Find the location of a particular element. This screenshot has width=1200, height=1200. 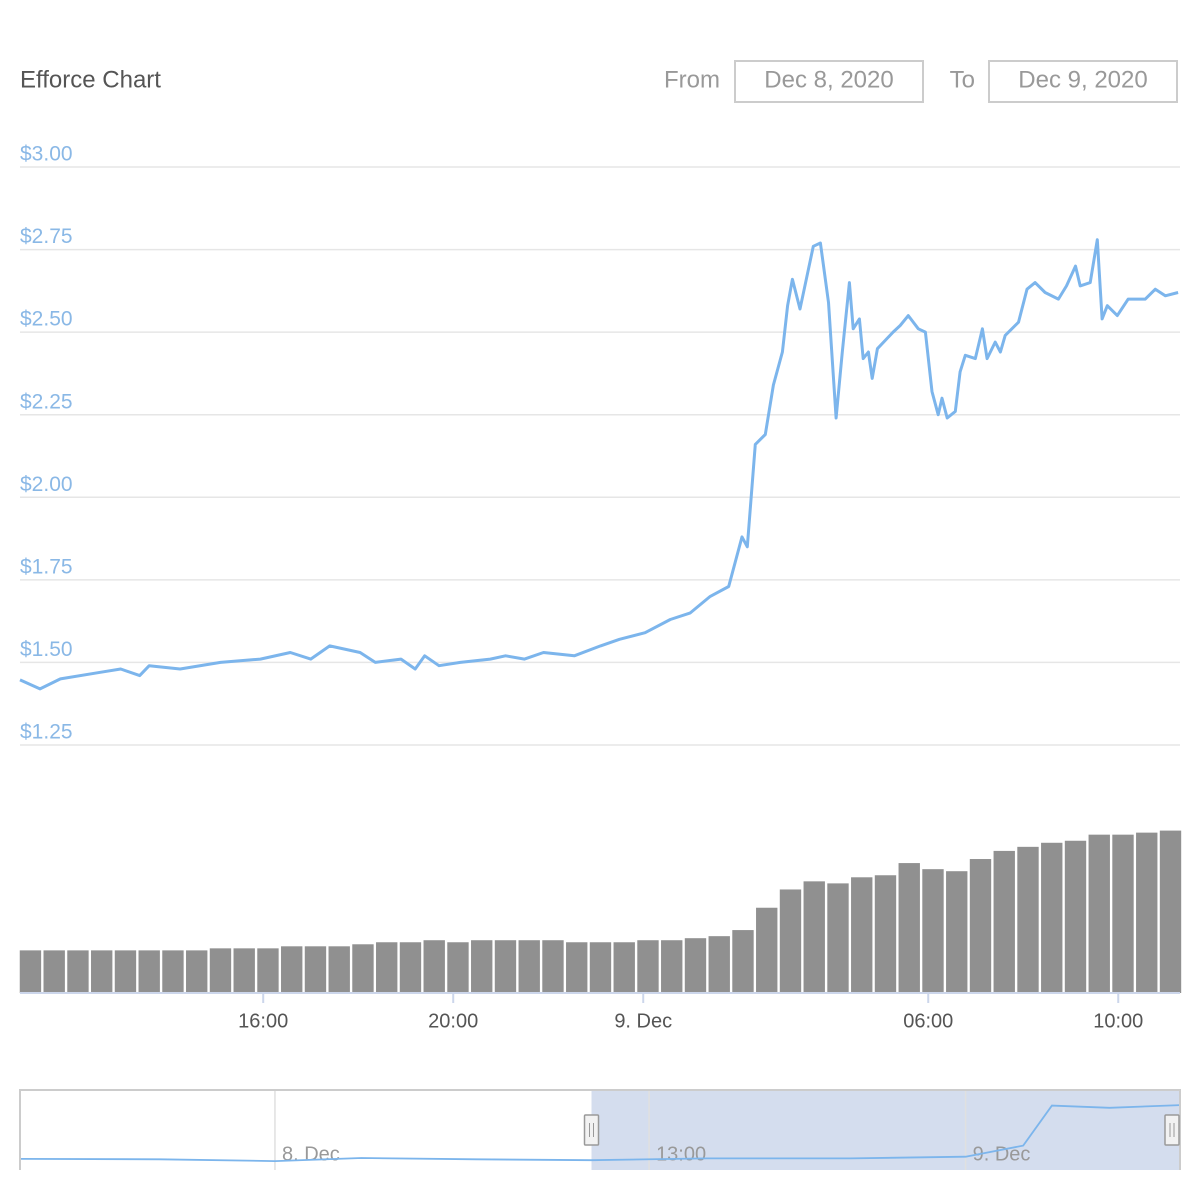

to-label: To is located at coordinates (962, 79).